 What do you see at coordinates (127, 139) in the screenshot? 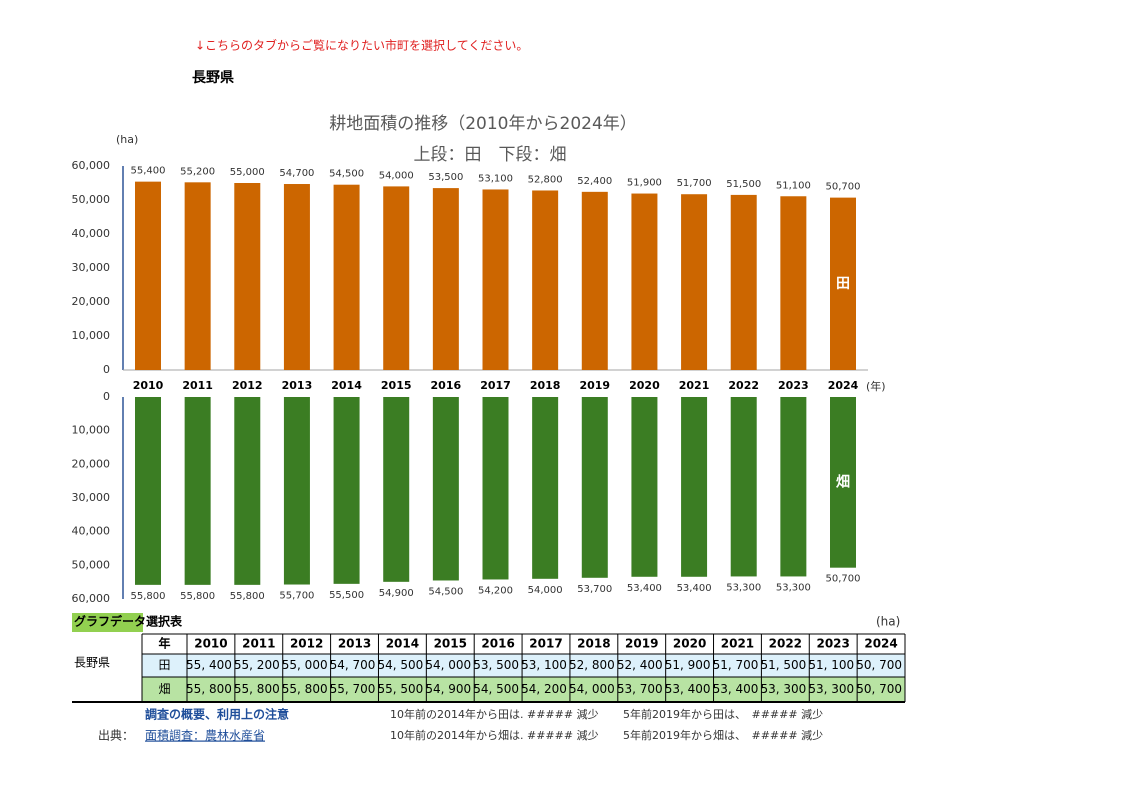
I see `y-axis-label: (ha)` at bounding box center [127, 139].